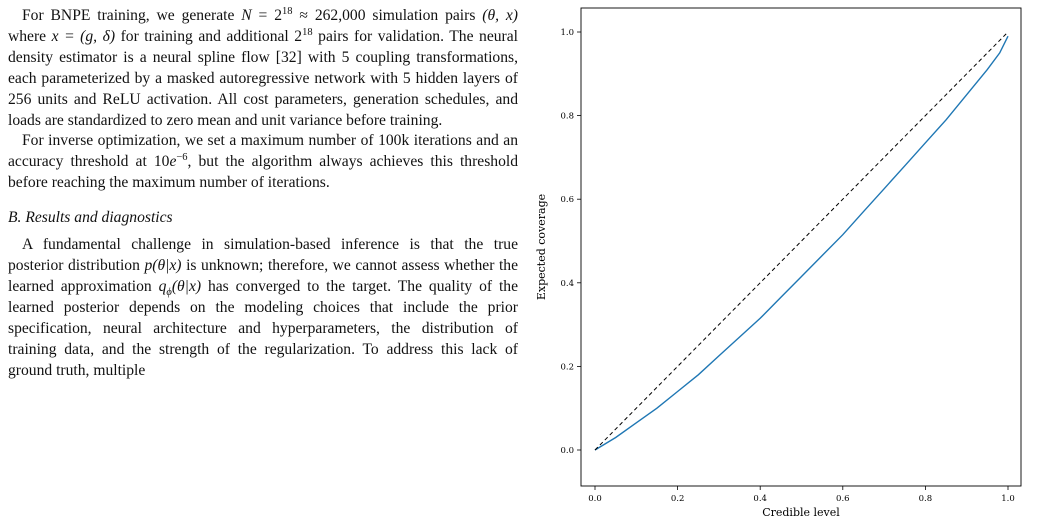  Describe the element at coordinates (567, 451) in the screenshot. I see `y-tick-label: 0.0` at that location.